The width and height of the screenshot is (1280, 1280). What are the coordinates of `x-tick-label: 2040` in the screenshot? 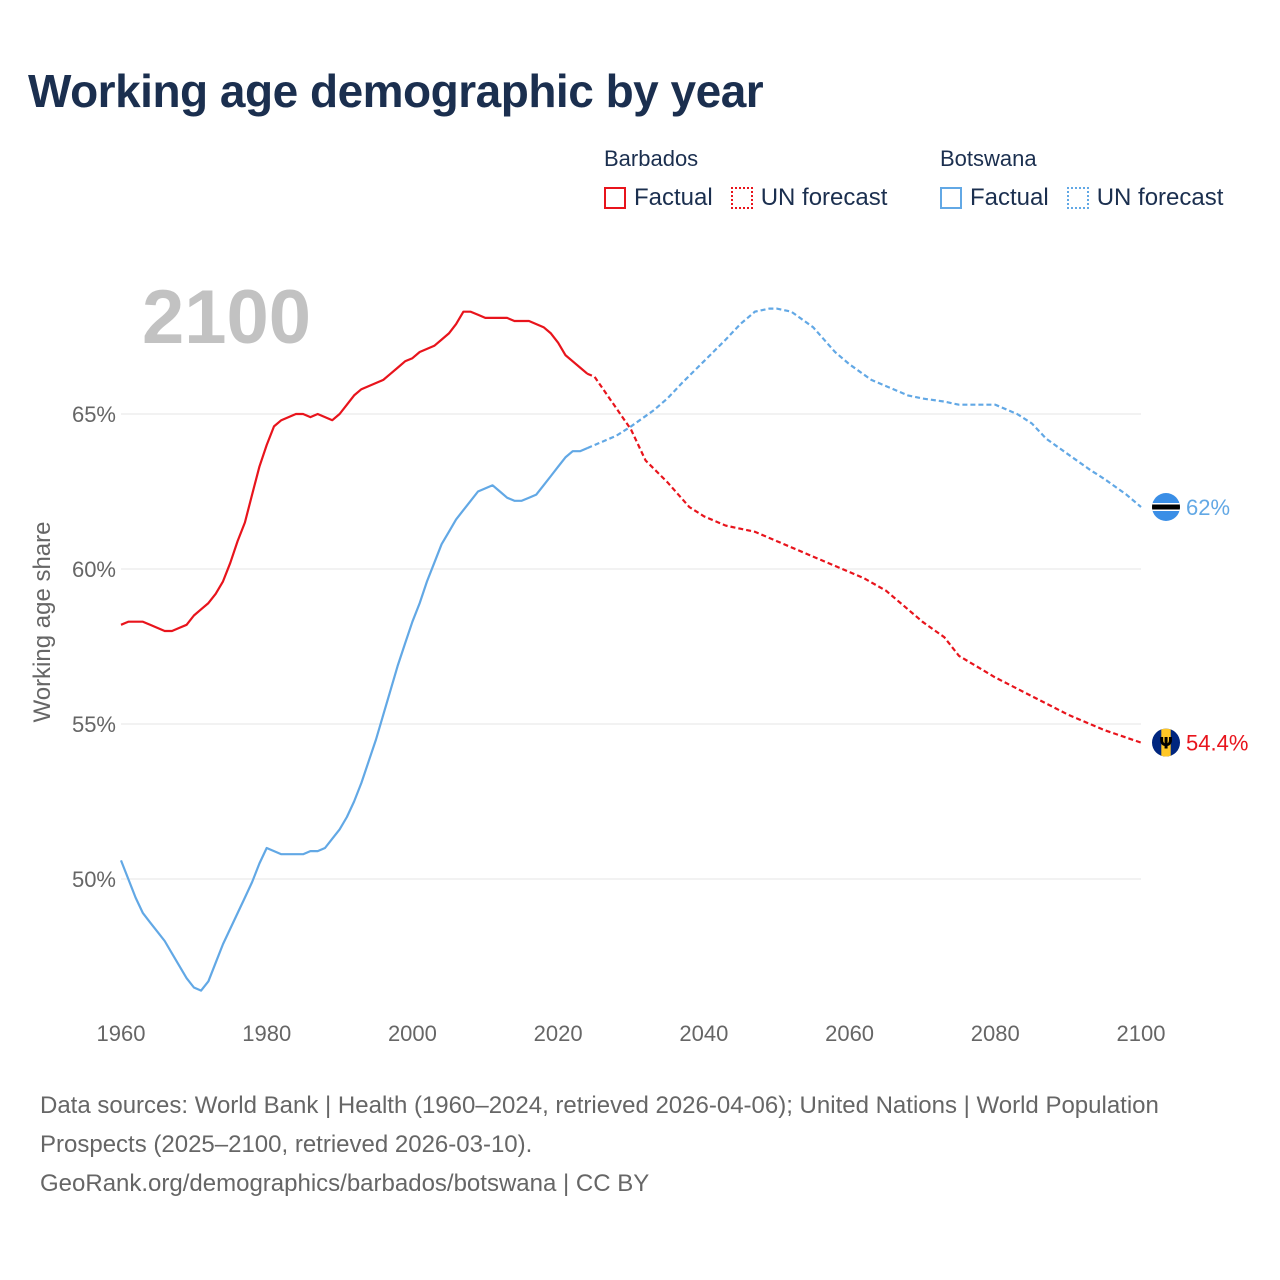 It's located at (703, 1033).